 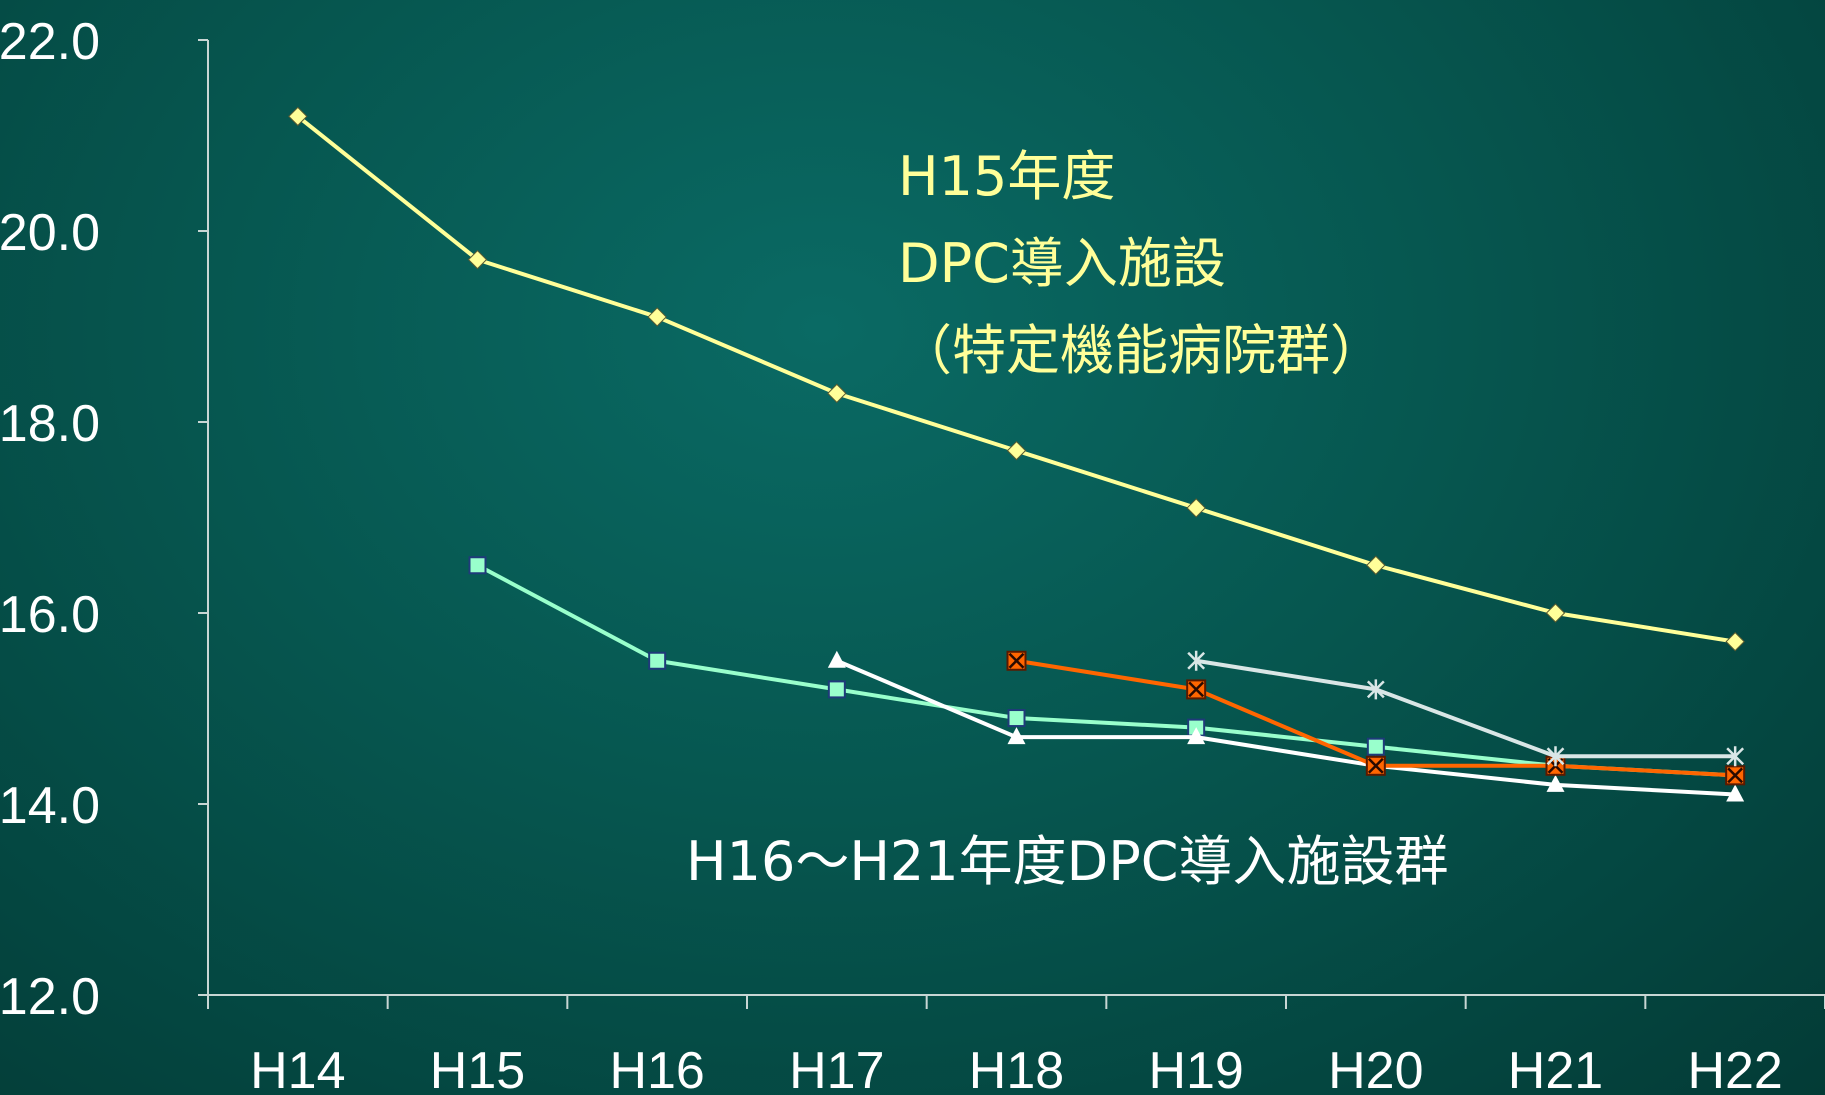 I want to click on x-tick-label: H16, so click(x=656, y=1068).